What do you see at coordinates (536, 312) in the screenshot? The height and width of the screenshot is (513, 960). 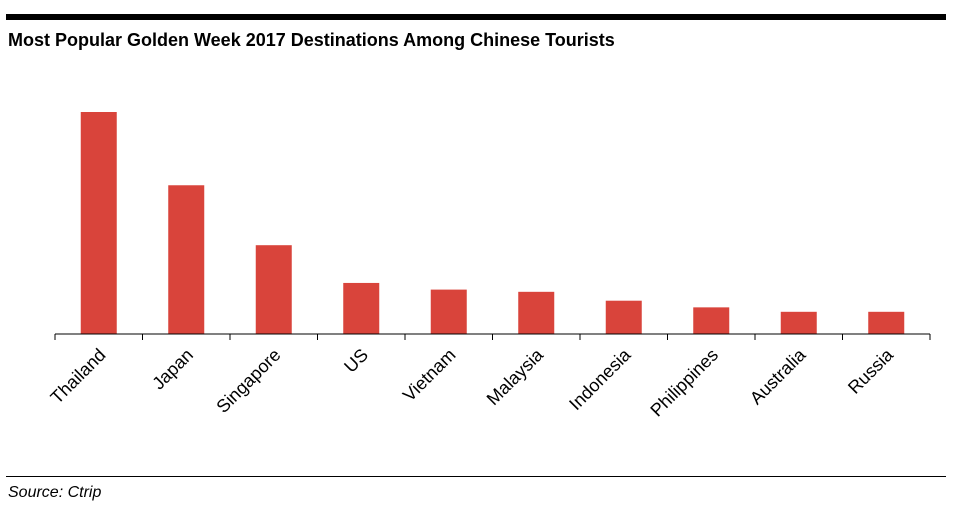 I see `bar-malaysia` at bounding box center [536, 312].